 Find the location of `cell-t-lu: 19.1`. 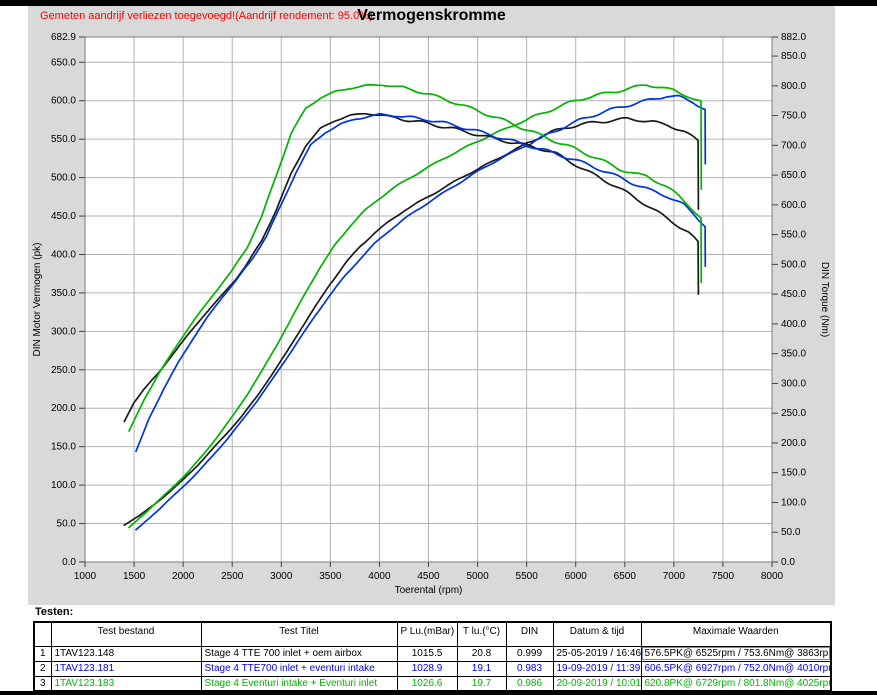

cell-t-lu: 19.1 is located at coordinates (481, 668).